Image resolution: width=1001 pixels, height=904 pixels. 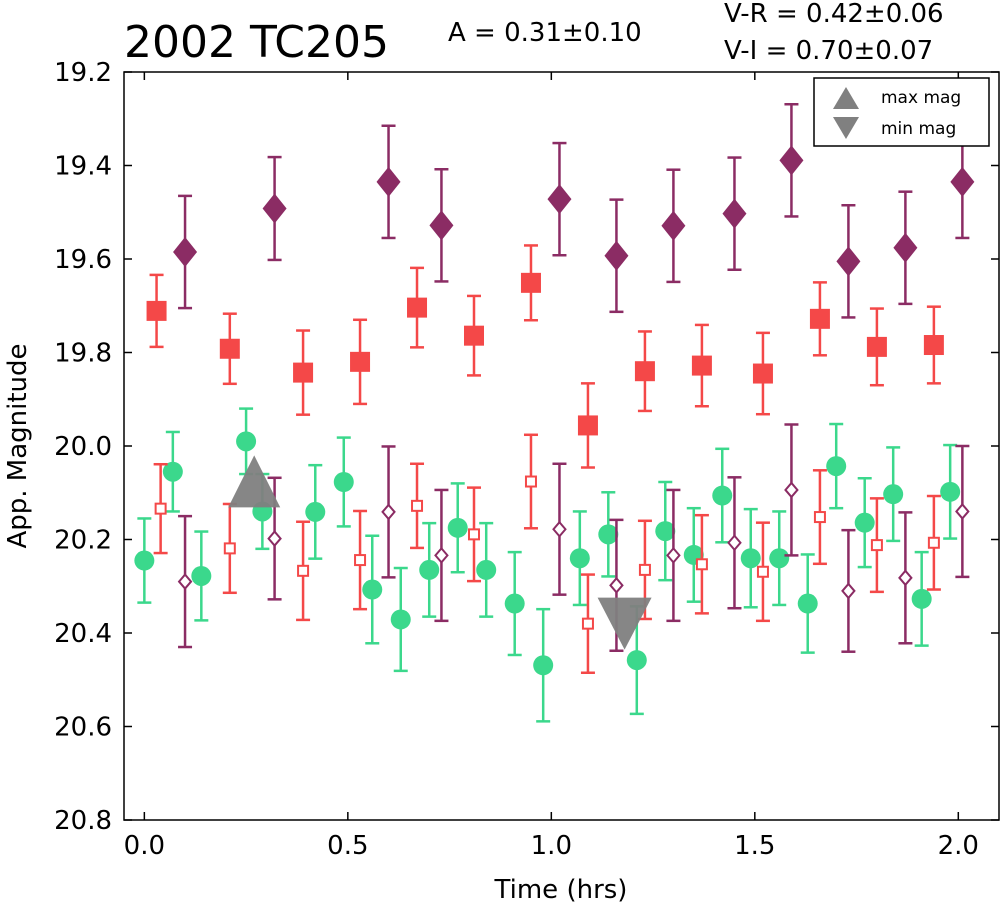 What do you see at coordinates (958, 846) in the screenshot?
I see `x-tick-label: 2.0` at bounding box center [958, 846].